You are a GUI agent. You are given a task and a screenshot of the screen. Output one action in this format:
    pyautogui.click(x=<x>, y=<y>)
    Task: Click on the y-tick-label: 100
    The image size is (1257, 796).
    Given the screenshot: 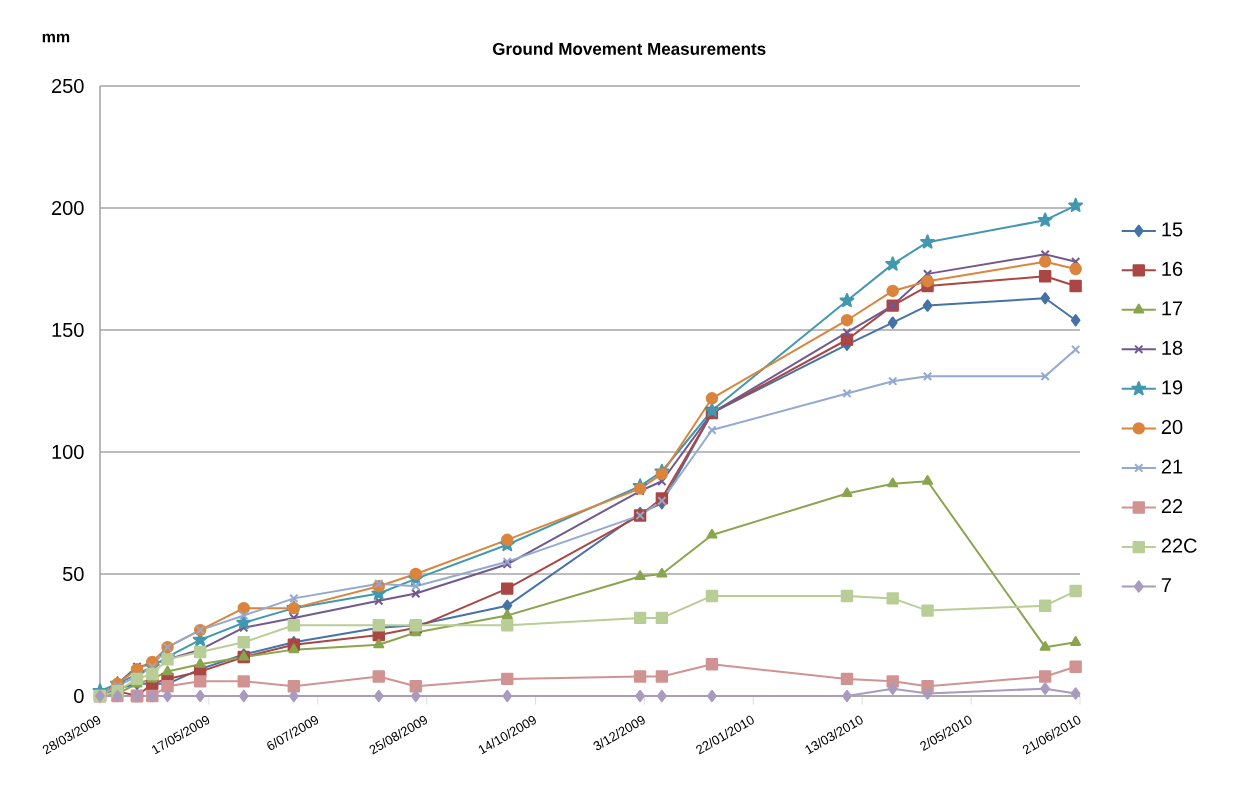 What is the action you would take?
    pyautogui.click(x=68, y=452)
    